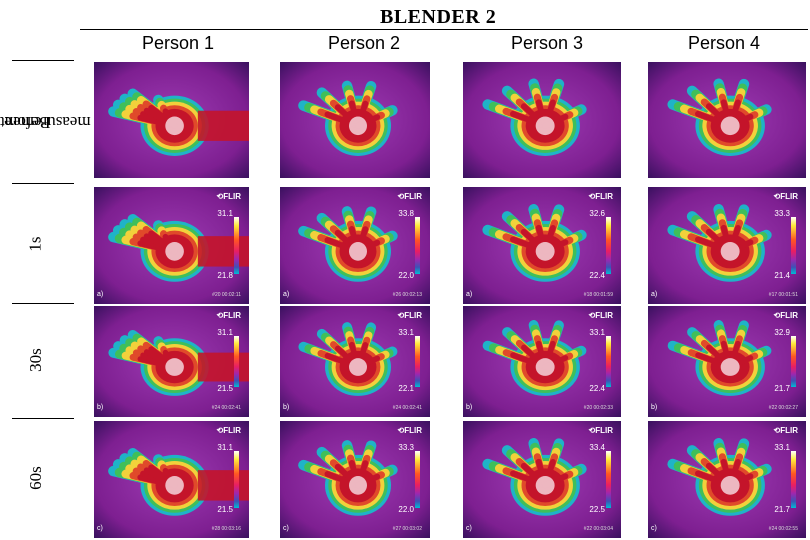  What do you see at coordinates (724, 43) in the screenshot?
I see `column-header-4: Person 4` at bounding box center [724, 43].